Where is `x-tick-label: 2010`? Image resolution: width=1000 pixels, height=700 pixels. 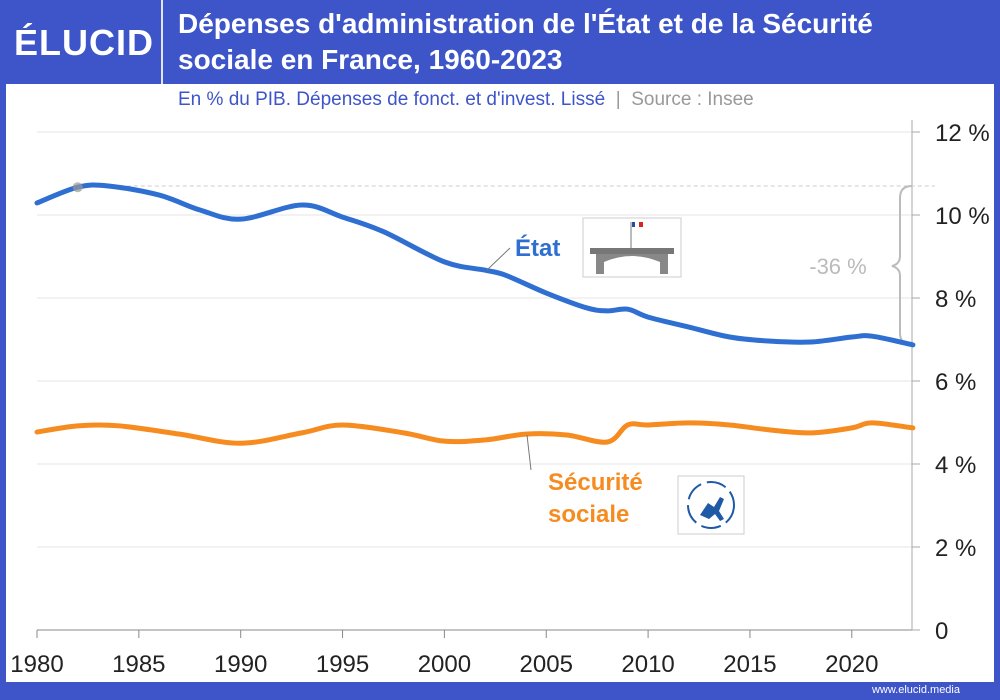
x-tick-label: 2010 is located at coordinates (647, 664).